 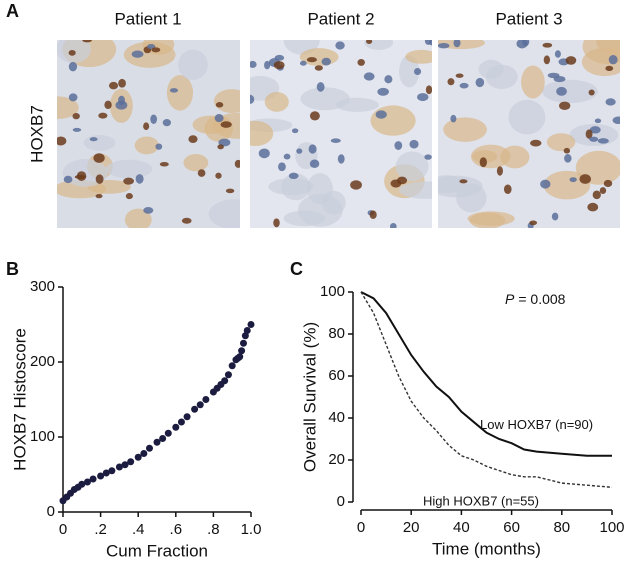 What do you see at coordinates (42, 361) in the screenshot?
I see `y-tick-label: 200` at bounding box center [42, 361].